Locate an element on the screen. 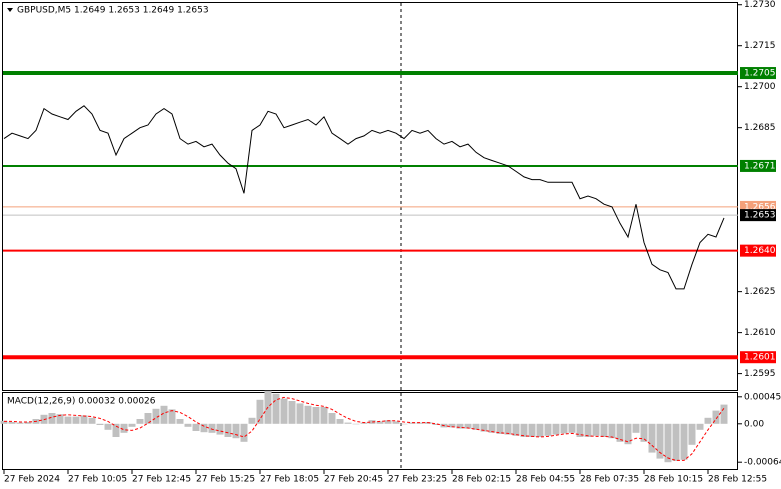  level-label: 1.2640 is located at coordinates (760, 251).